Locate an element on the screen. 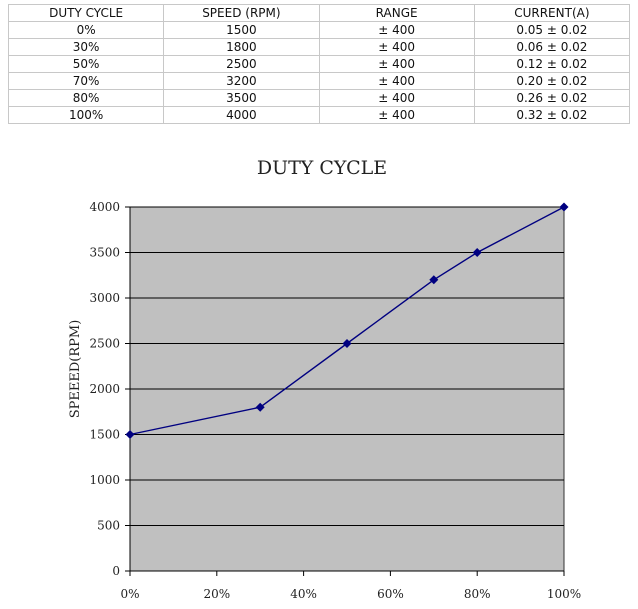 This screenshot has width=638, height=609. cell-current: 0.20 ± 0.02 is located at coordinates (552, 81).